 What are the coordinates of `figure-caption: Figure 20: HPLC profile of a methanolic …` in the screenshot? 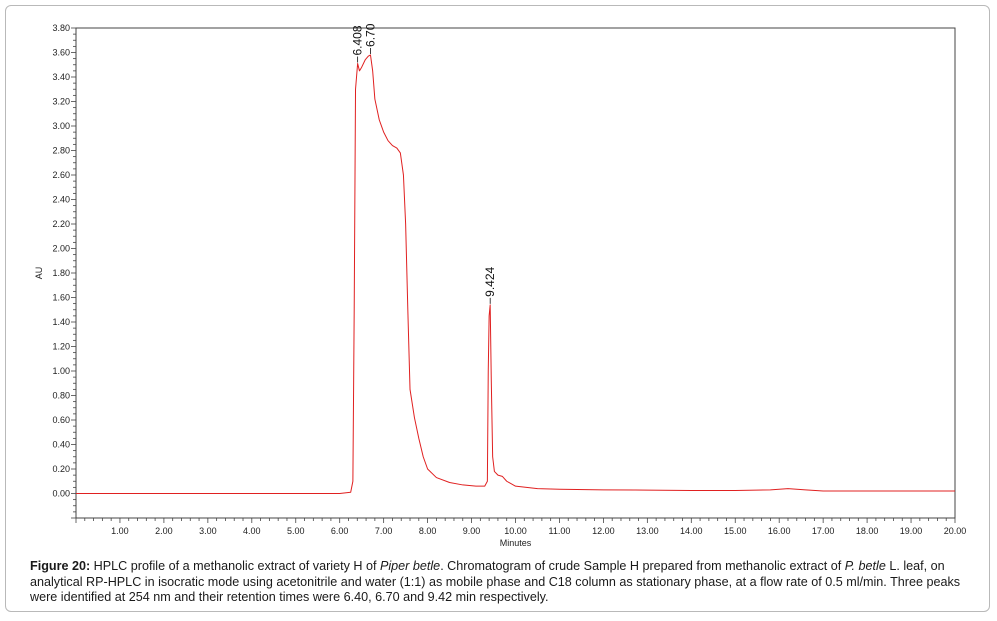 It's located at (505, 582).